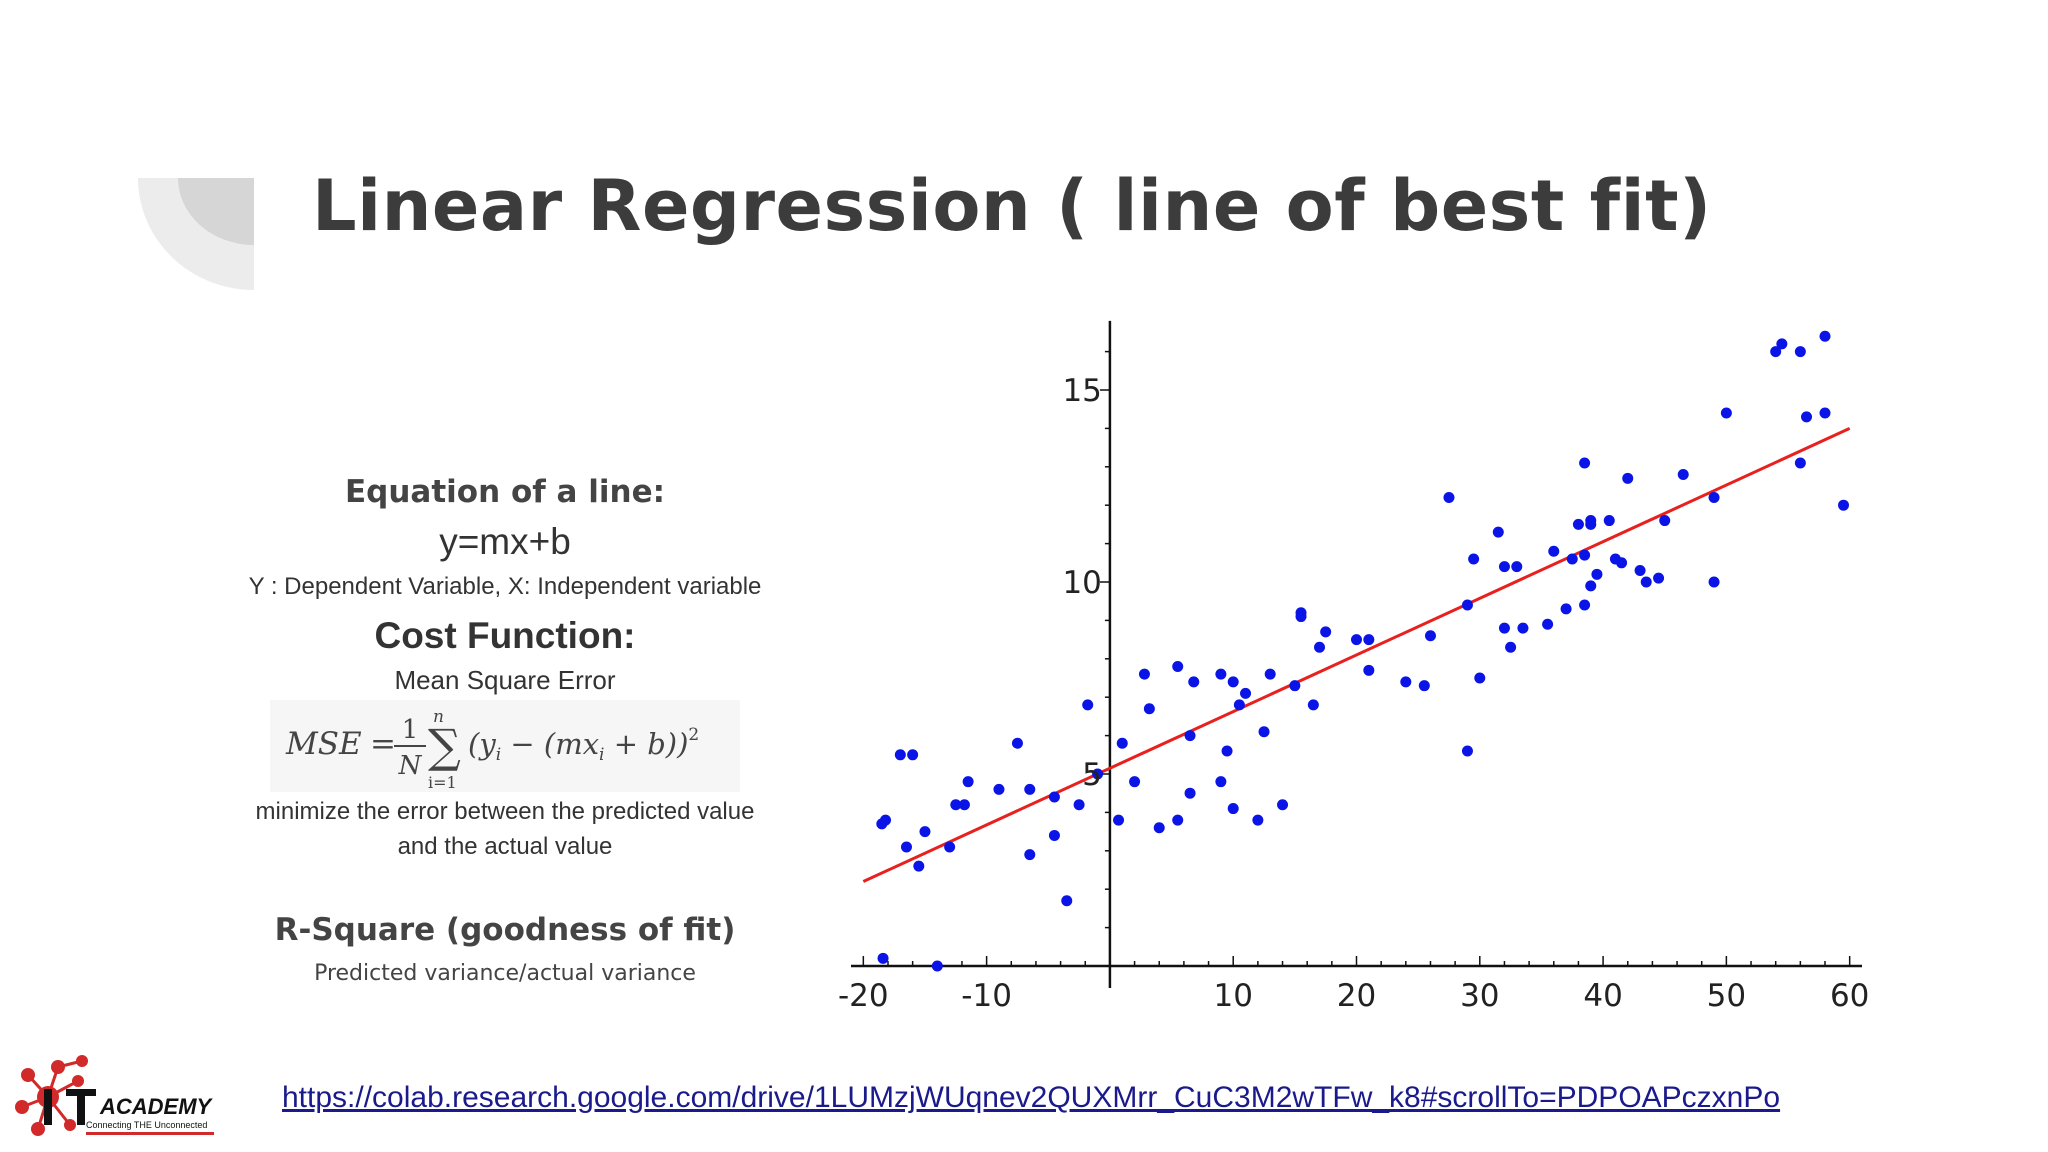 The width and height of the screenshot is (2048, 1152). Describe the element at coordinates (1356, 996) in the screenshot. I see `x-tick-label: 20` at that location.